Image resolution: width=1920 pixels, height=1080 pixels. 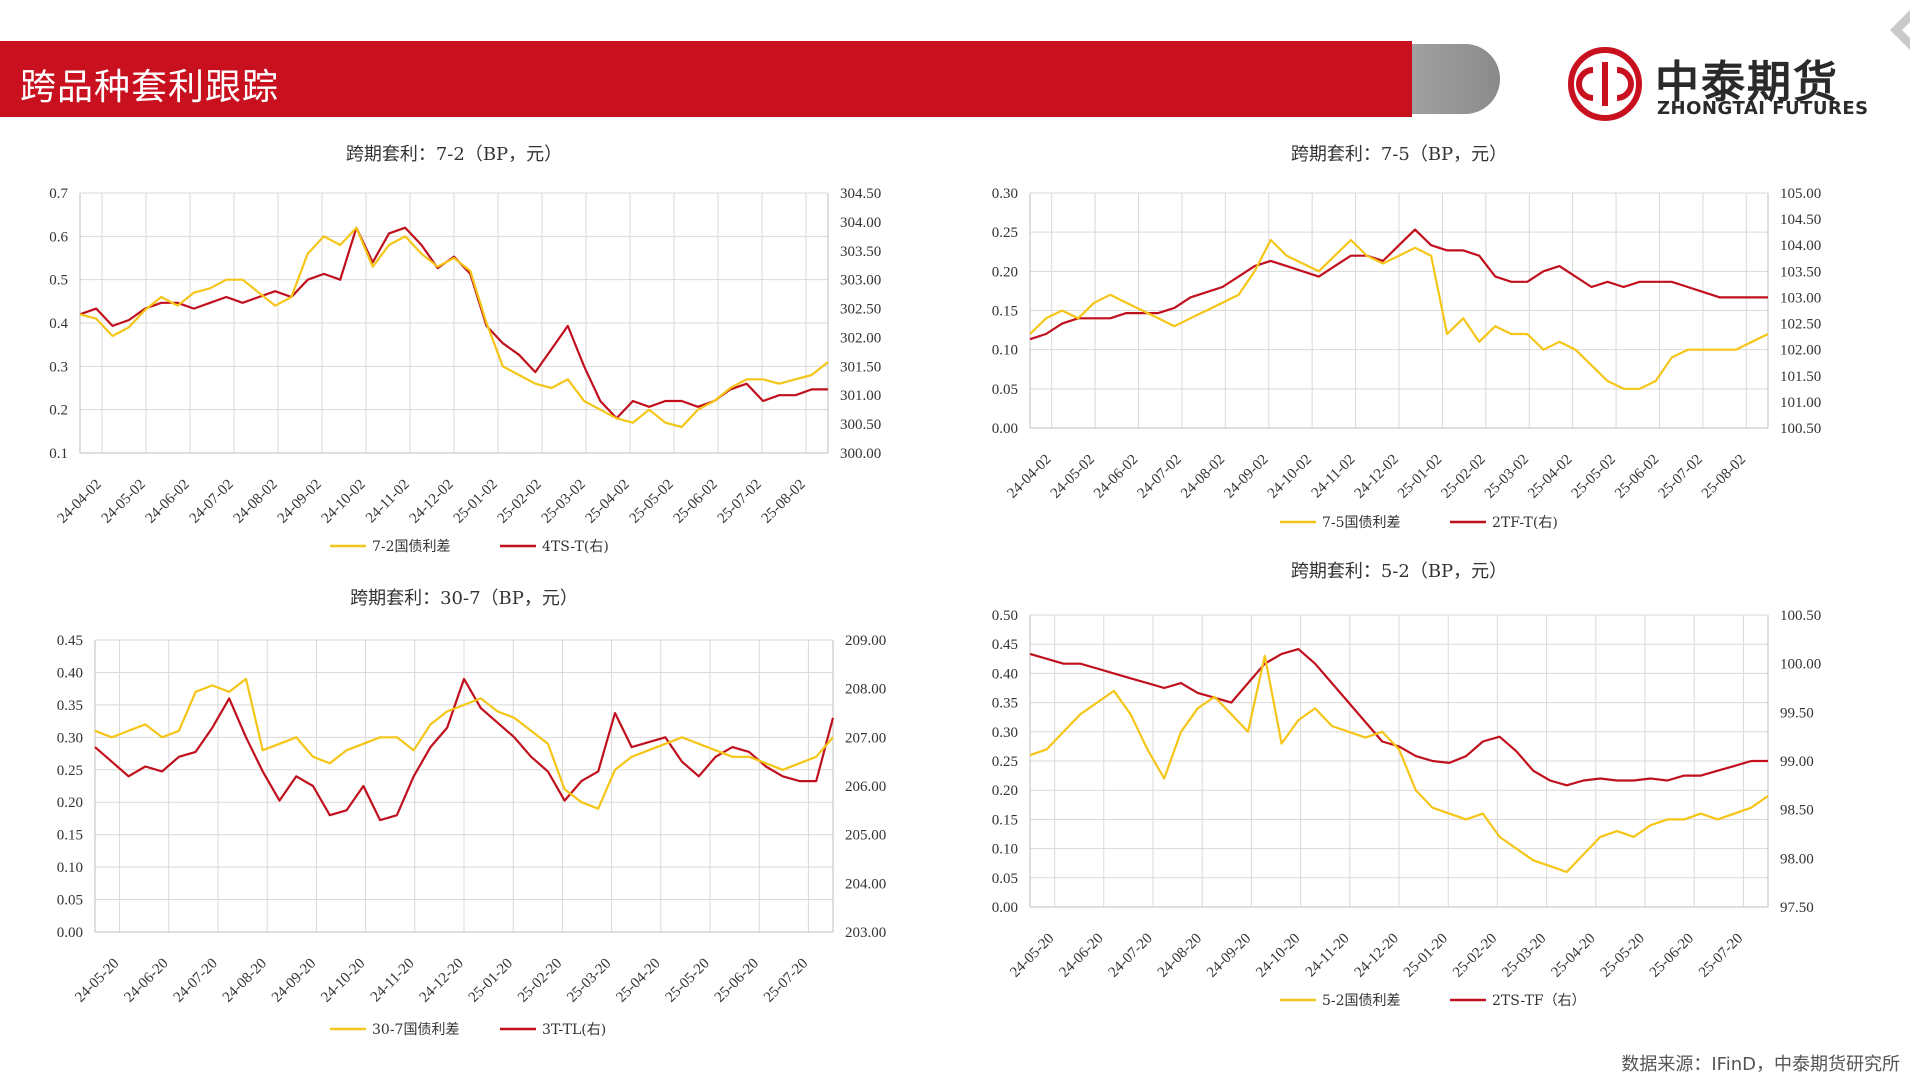 What do you see at coordinates (860, 367) in the screenshot?
I see `right-axis-tick: 301.50` at bounding box center [860, 367].